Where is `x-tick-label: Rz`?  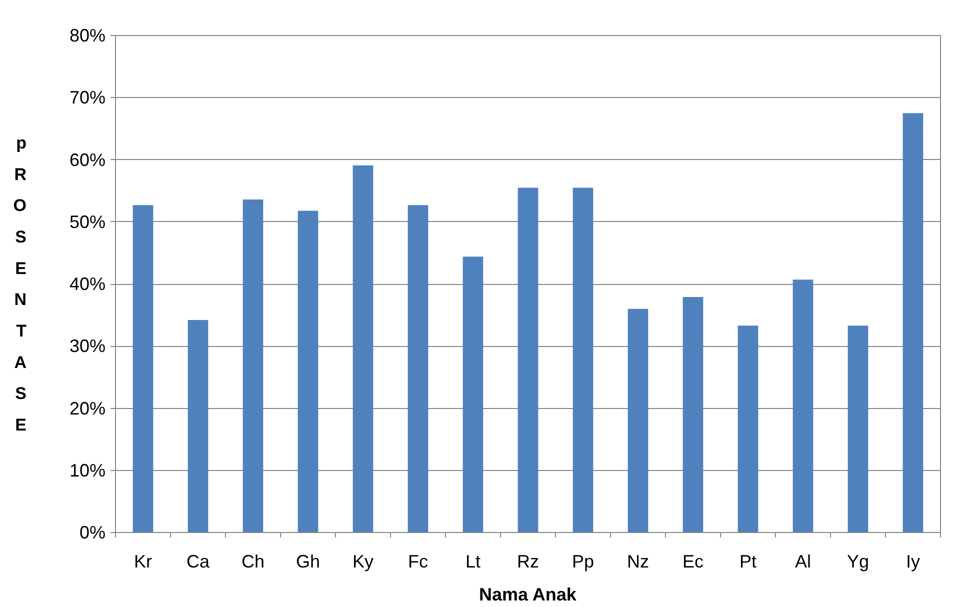 x-tick-label: Rz is located at coordinates (528, 562).